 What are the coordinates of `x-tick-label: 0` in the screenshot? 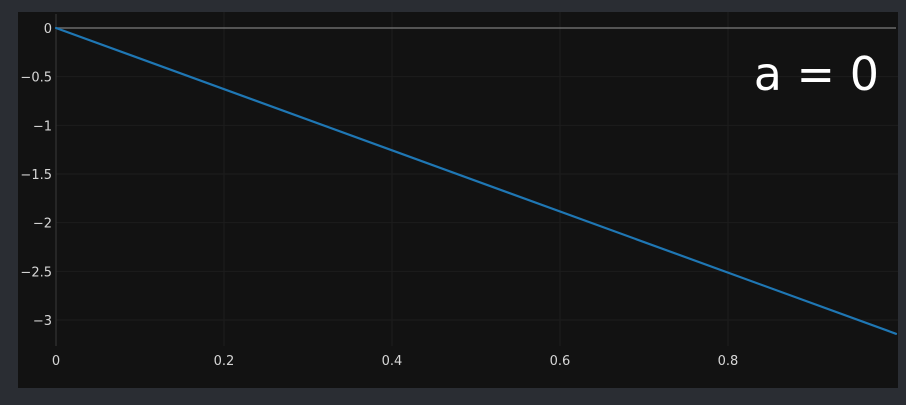 It's located at (56, 361).